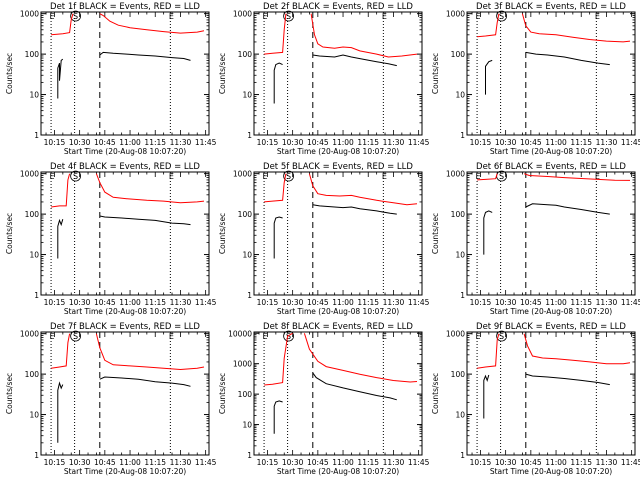 Image resolution: width=640 pixels, height=480 pixels. What do you see at coordinates (125, 167) in the screenshot?
I see `chart-title: Det 4f BLACK = Events, RED = LLD` at bounding box center [125, 167].